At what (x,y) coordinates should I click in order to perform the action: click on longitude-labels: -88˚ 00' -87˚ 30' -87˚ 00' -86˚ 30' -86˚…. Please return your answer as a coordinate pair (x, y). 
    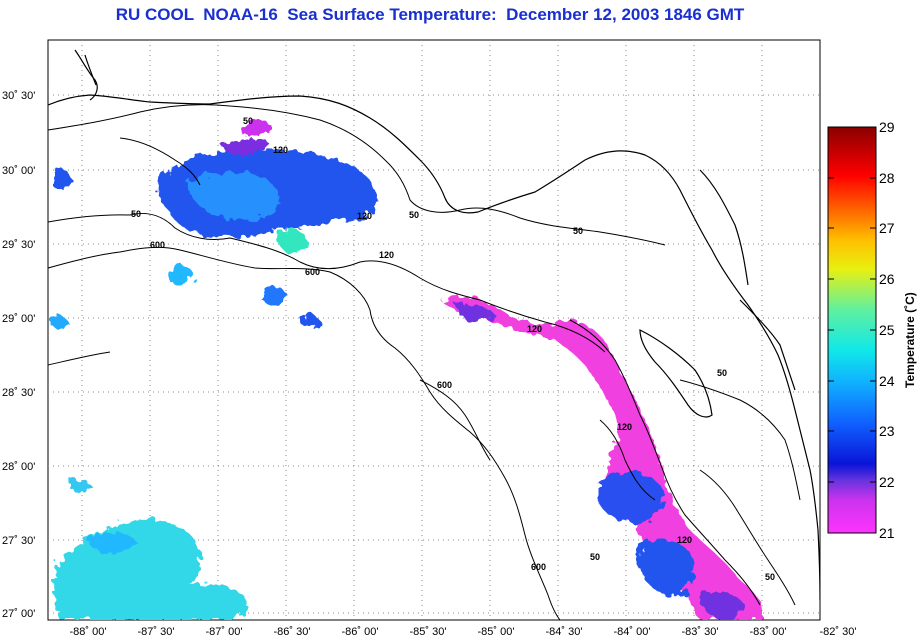
    Looking at the image, I should click on (463, 632).